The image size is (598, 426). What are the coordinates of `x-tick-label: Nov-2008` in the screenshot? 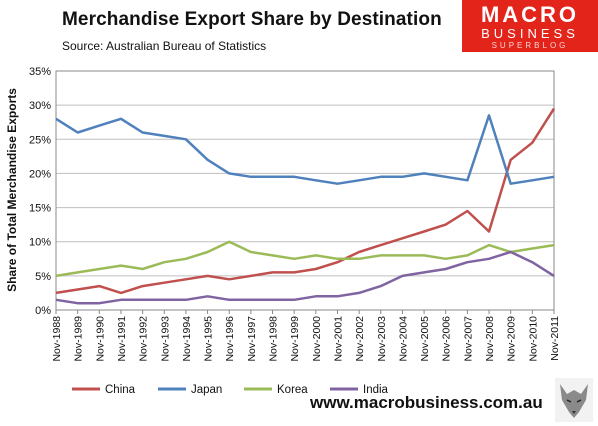 It's located at (490, 339).